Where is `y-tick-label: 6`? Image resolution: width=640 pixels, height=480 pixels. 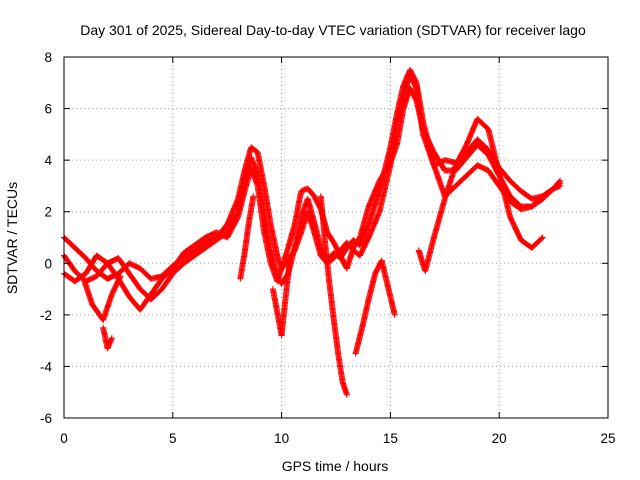
y-tick-label: 6 is located at coordinates (48, 109).